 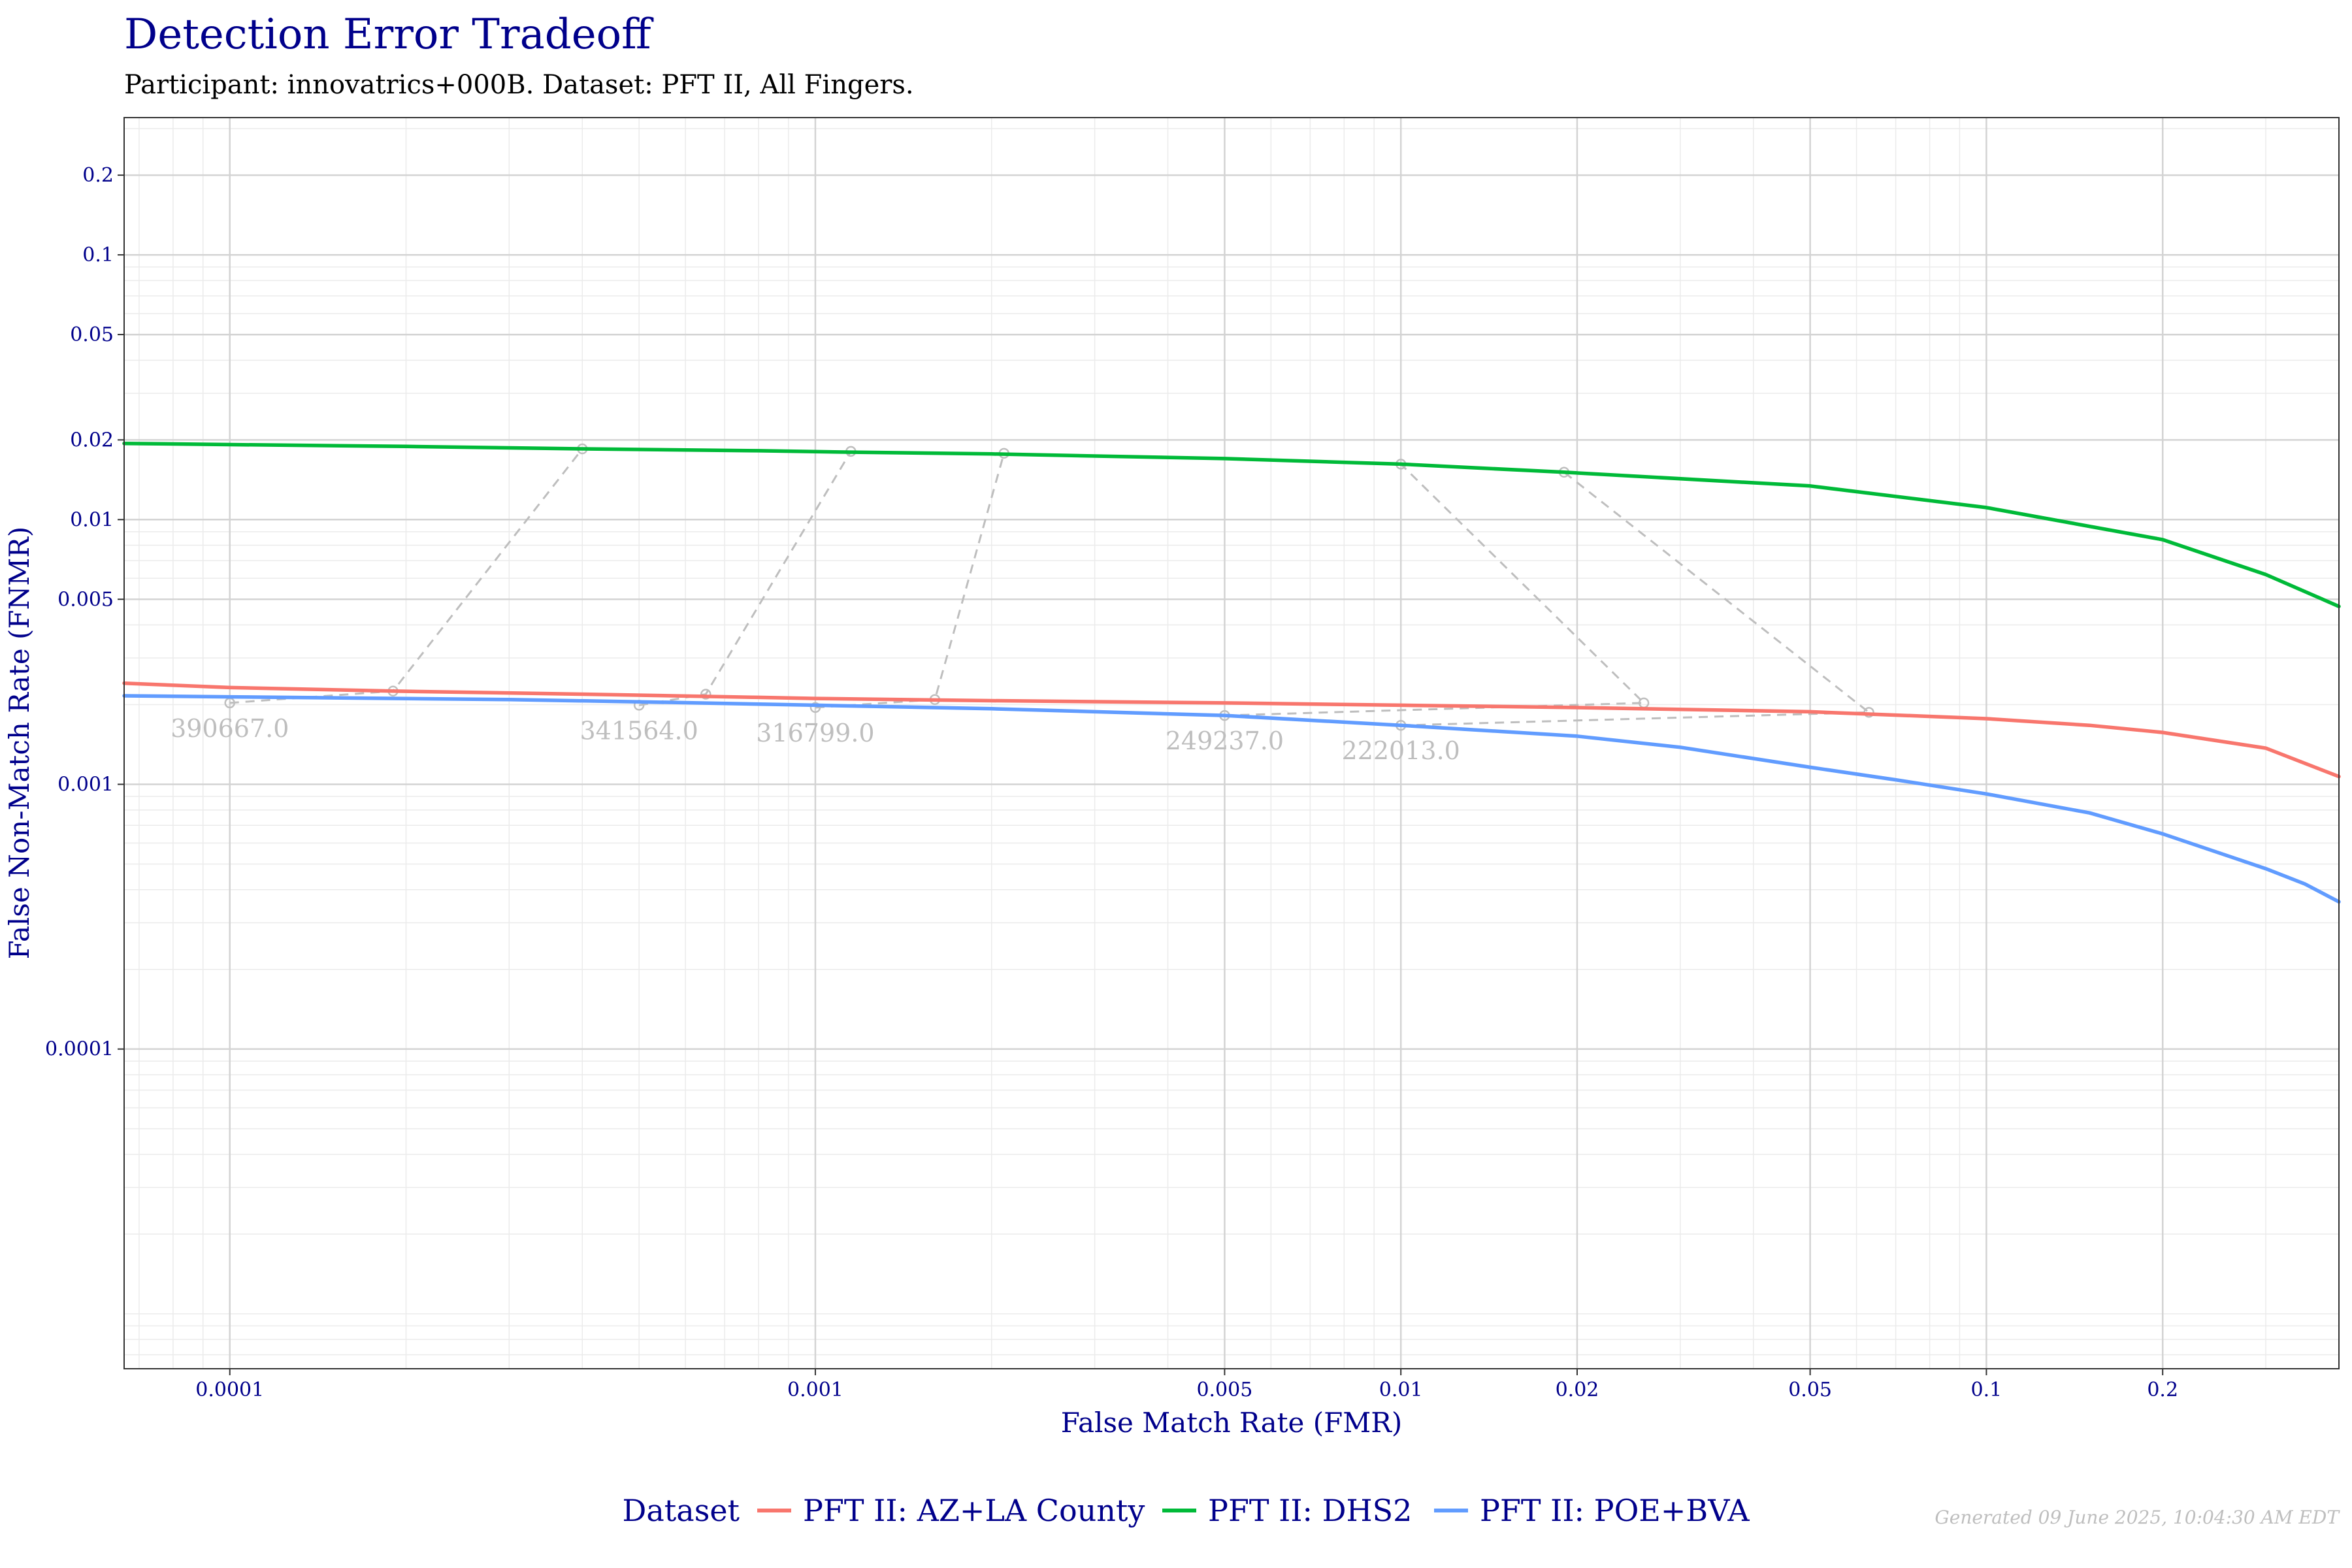 What do you see at coordinates (1615, 1510) in the screenshot?
I see `legend-label: PFT II: POE+BVA` at bounding box center [1615, 1510].